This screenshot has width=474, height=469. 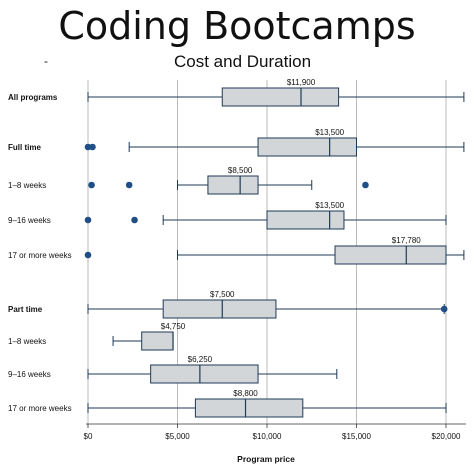 I want to click on x-tick-label: $15,000, so click(x=356, y=436).